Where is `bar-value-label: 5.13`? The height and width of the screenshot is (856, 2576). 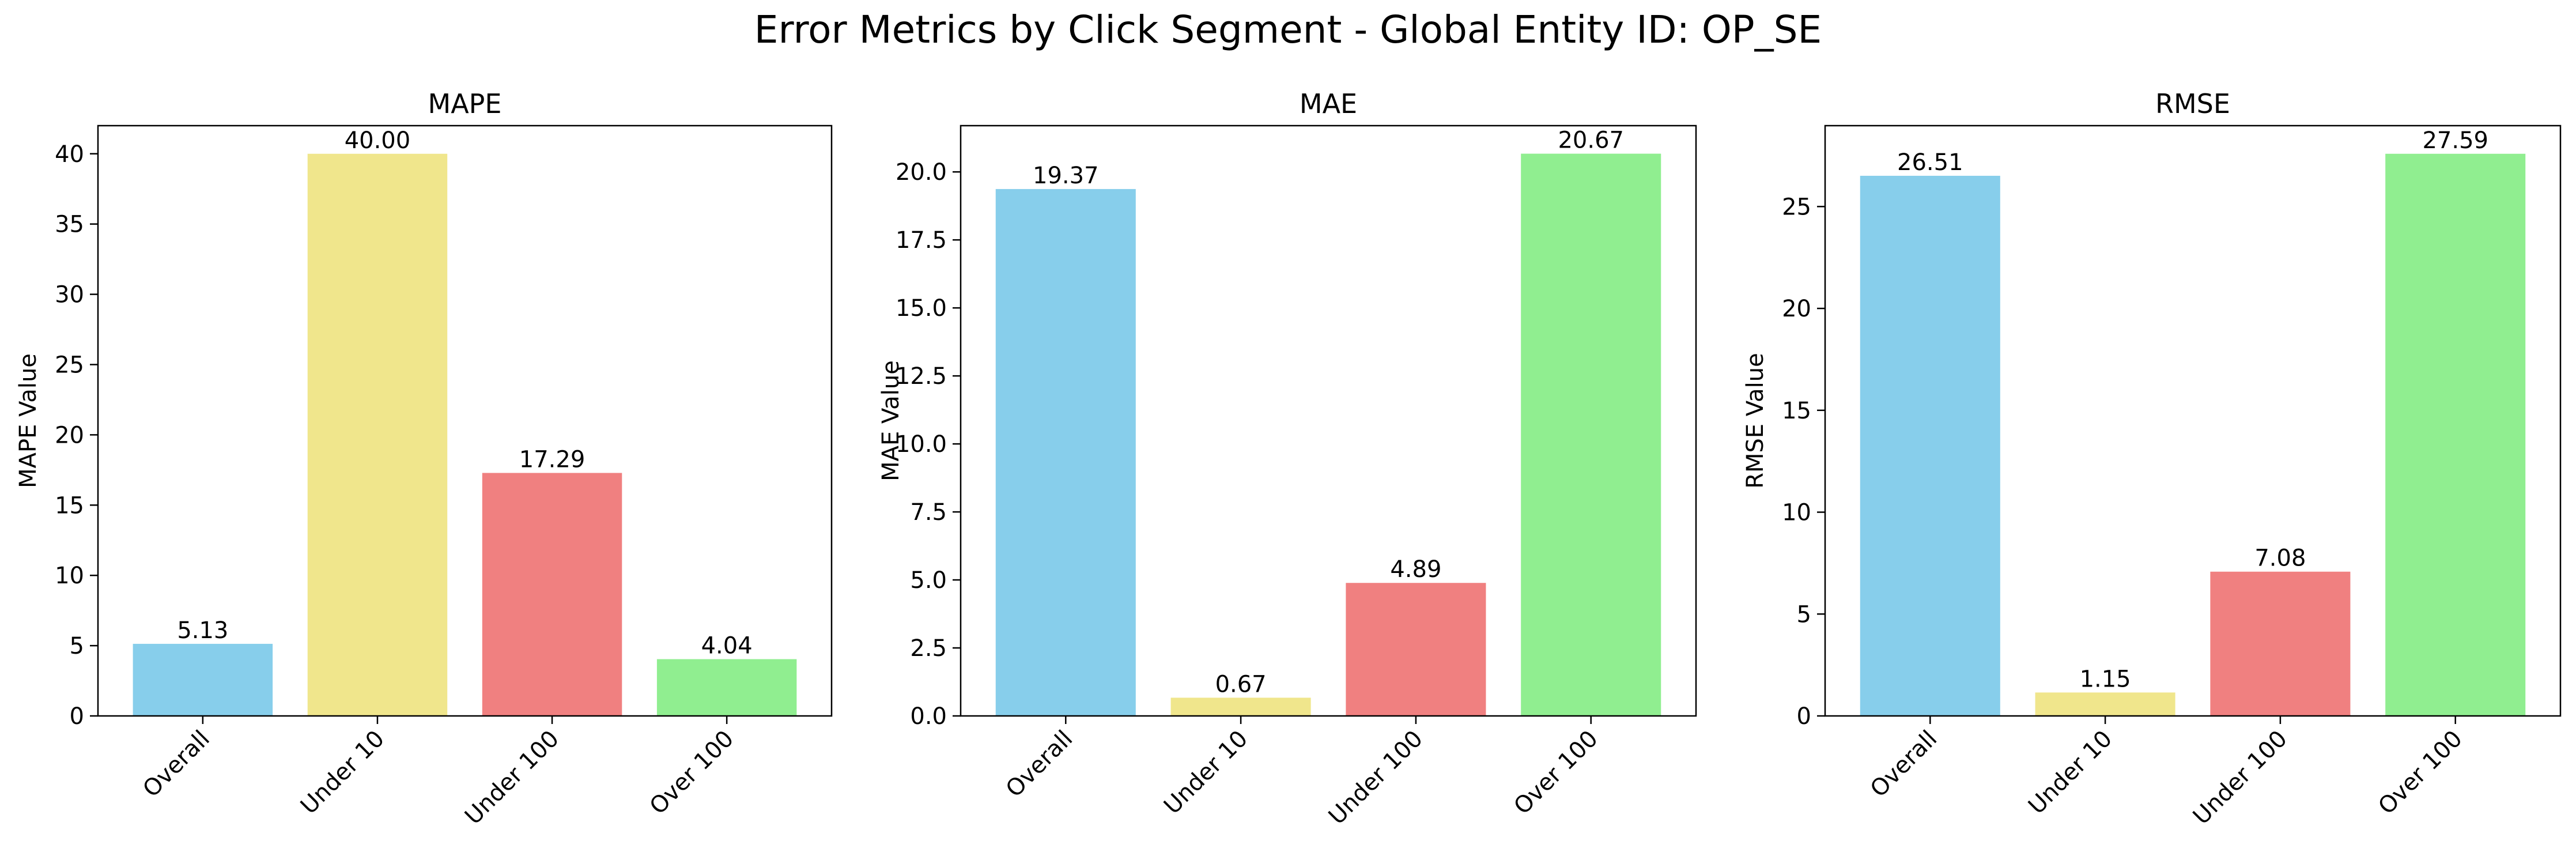
bar-value-label: 5.13 is located at coordinates (202, 630).